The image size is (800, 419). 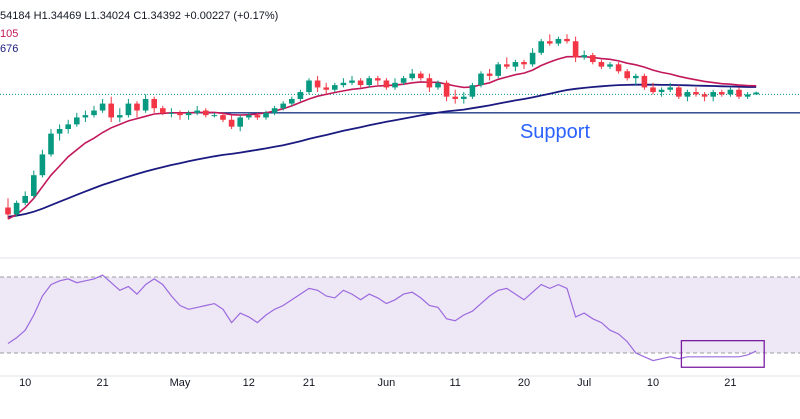 I want to click on x-tick-label: 11, so click(x=454, y=383).